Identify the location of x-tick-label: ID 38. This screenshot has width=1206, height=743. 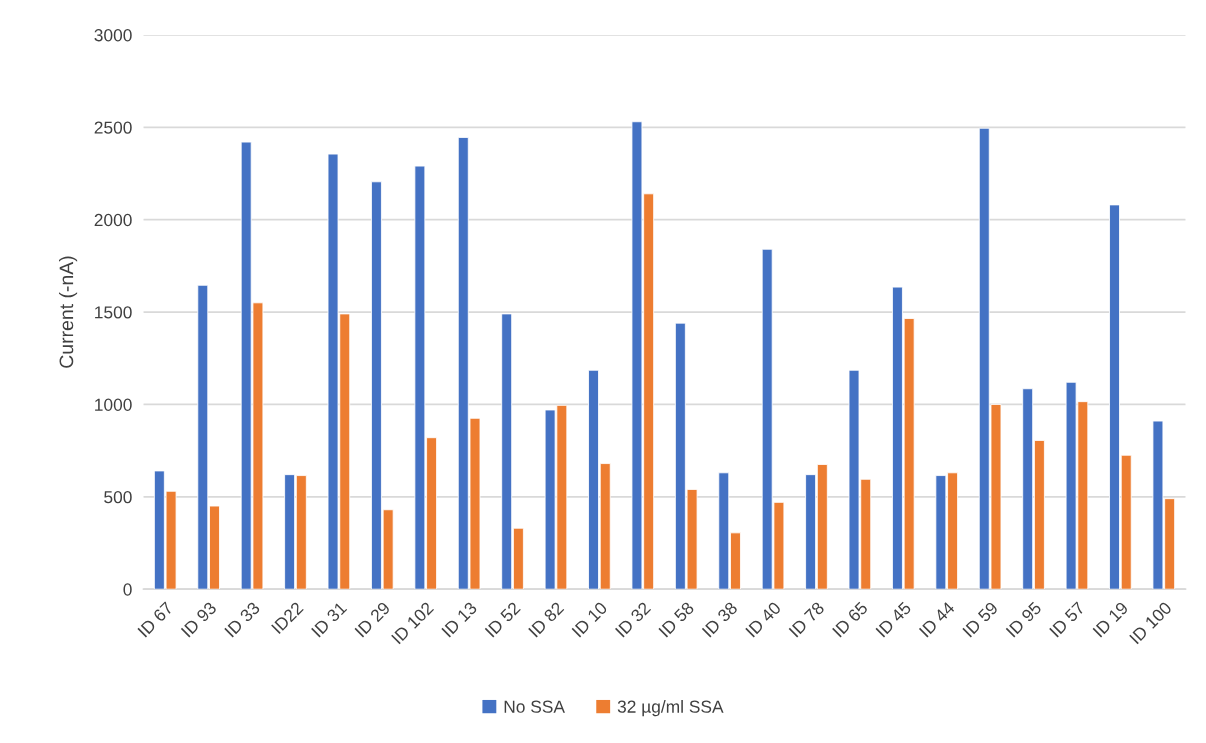
(720, 619).